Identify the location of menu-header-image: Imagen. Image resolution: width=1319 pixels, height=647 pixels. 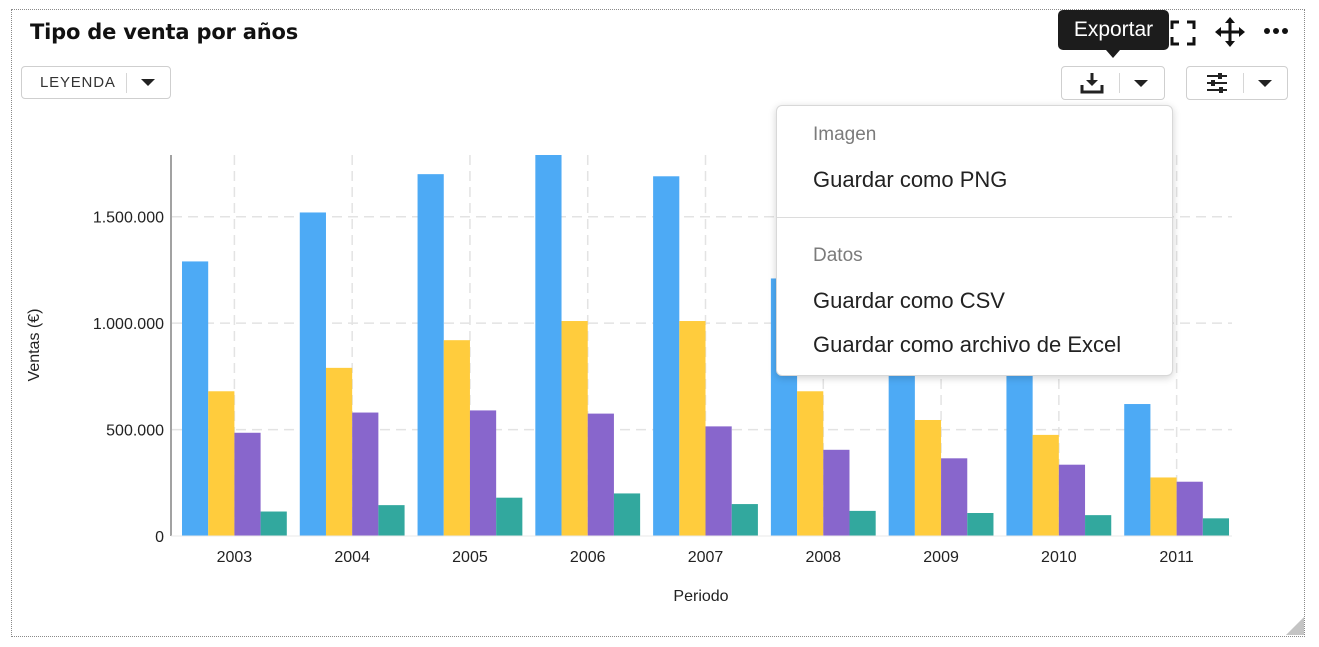
(845, 134).